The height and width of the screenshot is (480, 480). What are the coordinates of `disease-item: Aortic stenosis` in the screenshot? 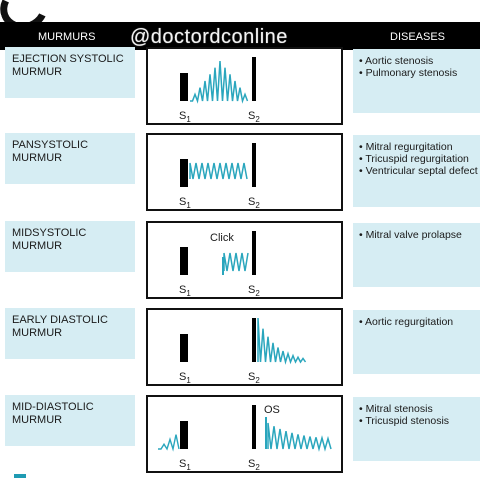 It's located at (419, 61).